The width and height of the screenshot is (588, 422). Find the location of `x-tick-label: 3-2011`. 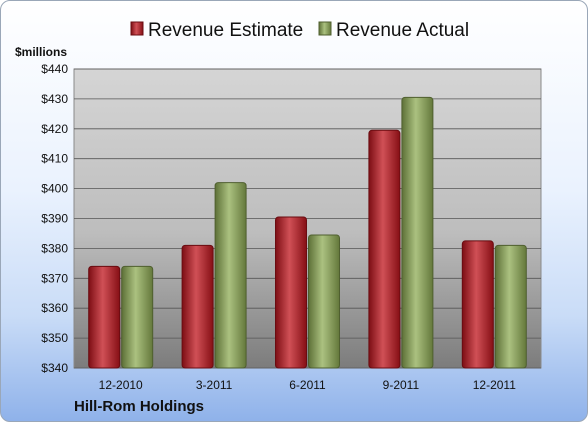

x-tick-label: 3-2011 is located at coordinates (214, 385).